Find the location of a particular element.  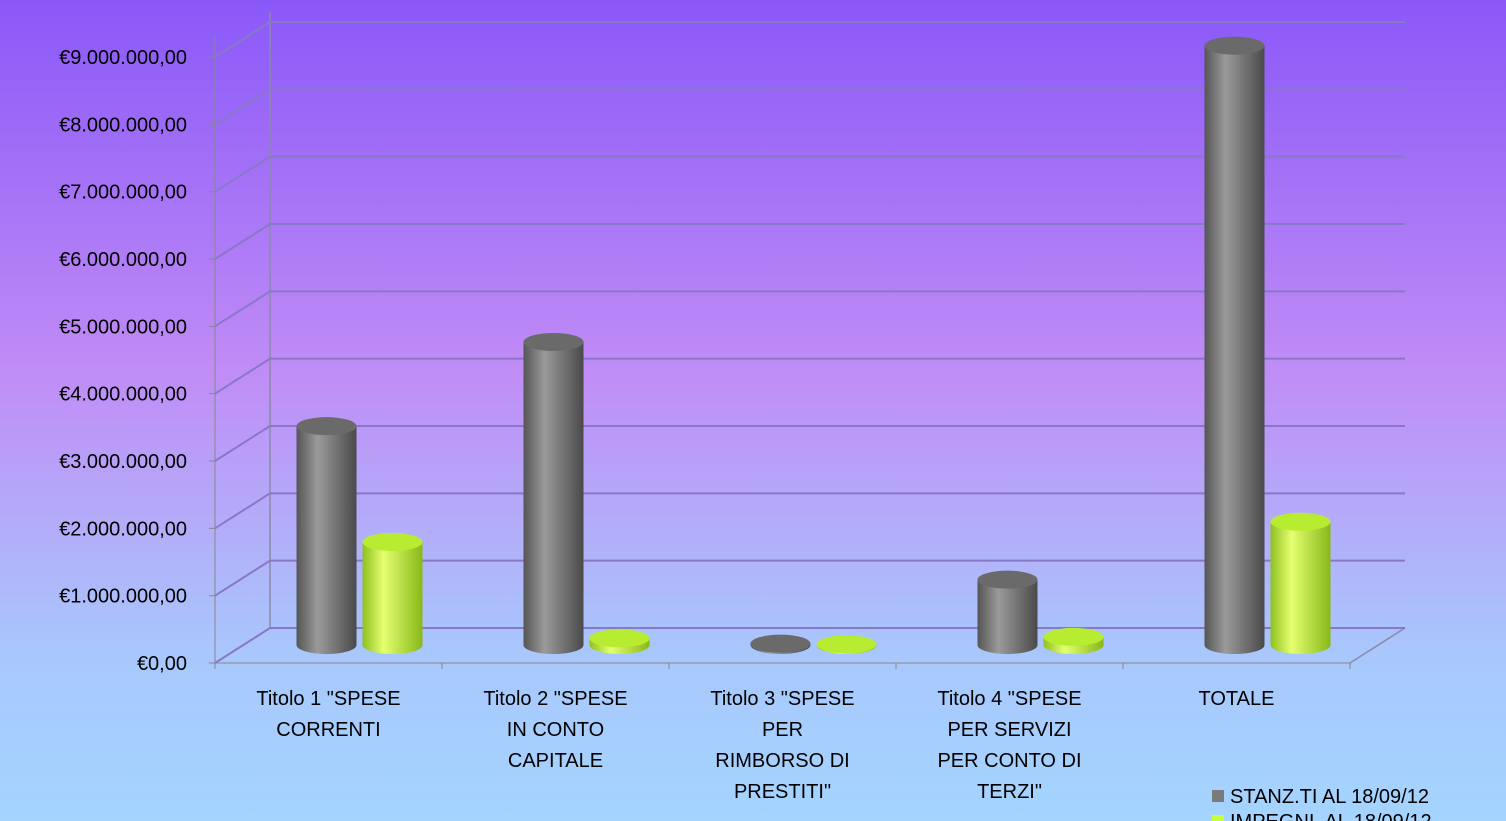

y-tick-label: €6.000.000,00 is located at coordinates (123, 260).